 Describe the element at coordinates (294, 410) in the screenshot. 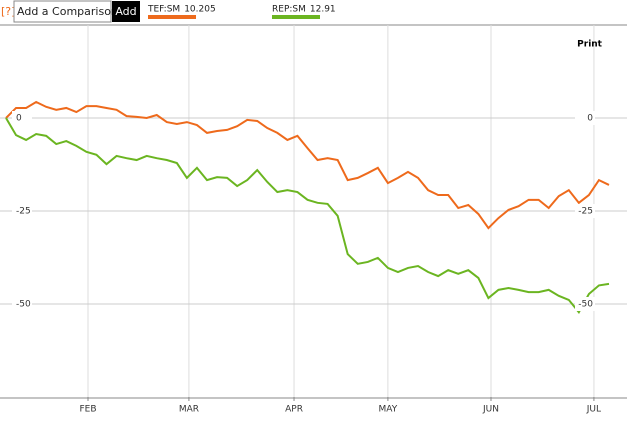

I see `x-tick-label: APR` at that location.